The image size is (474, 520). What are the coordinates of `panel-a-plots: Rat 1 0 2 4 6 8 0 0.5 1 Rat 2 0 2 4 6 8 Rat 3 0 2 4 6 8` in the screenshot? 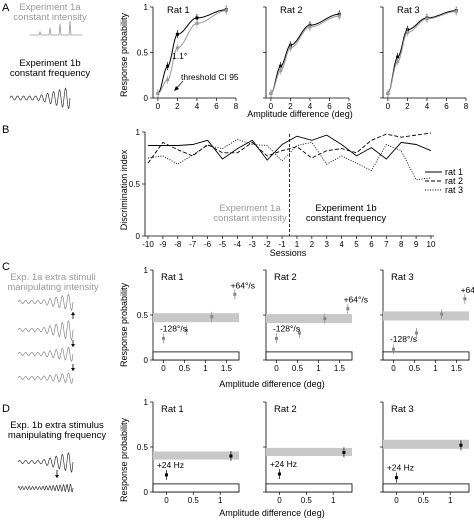 It's located at (303, 57).